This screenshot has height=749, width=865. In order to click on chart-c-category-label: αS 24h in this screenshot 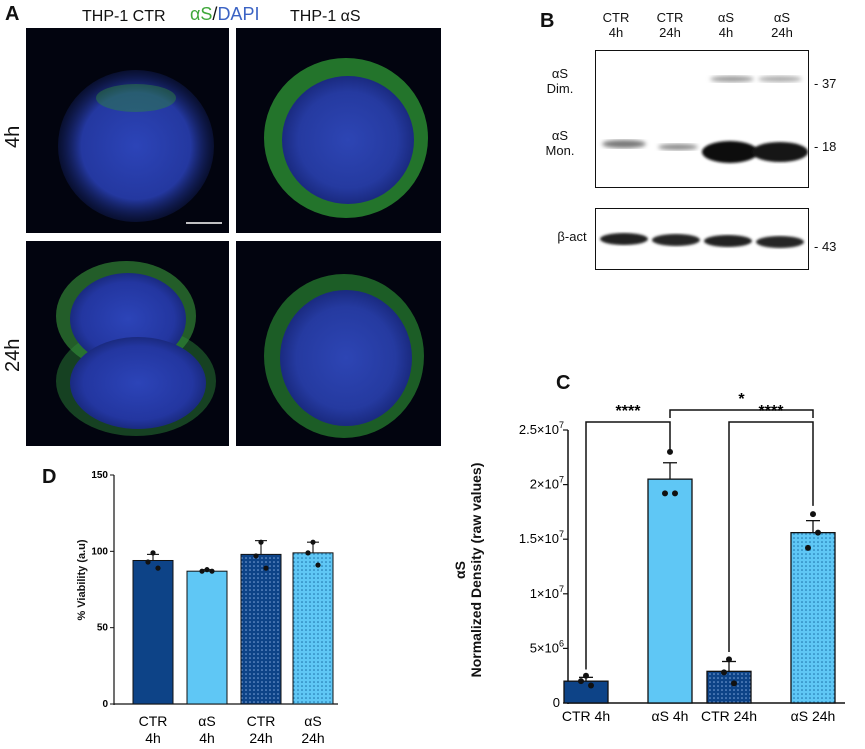, I will do `click(813, 716)`.